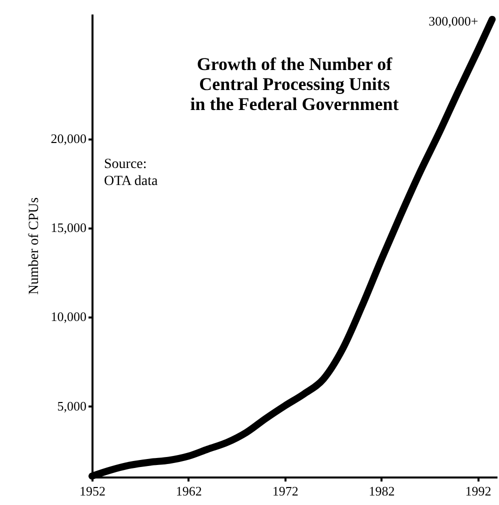 This screenshot has height=505, width=499. I want to click on x-tick-label: 1992, so click(478, 491).